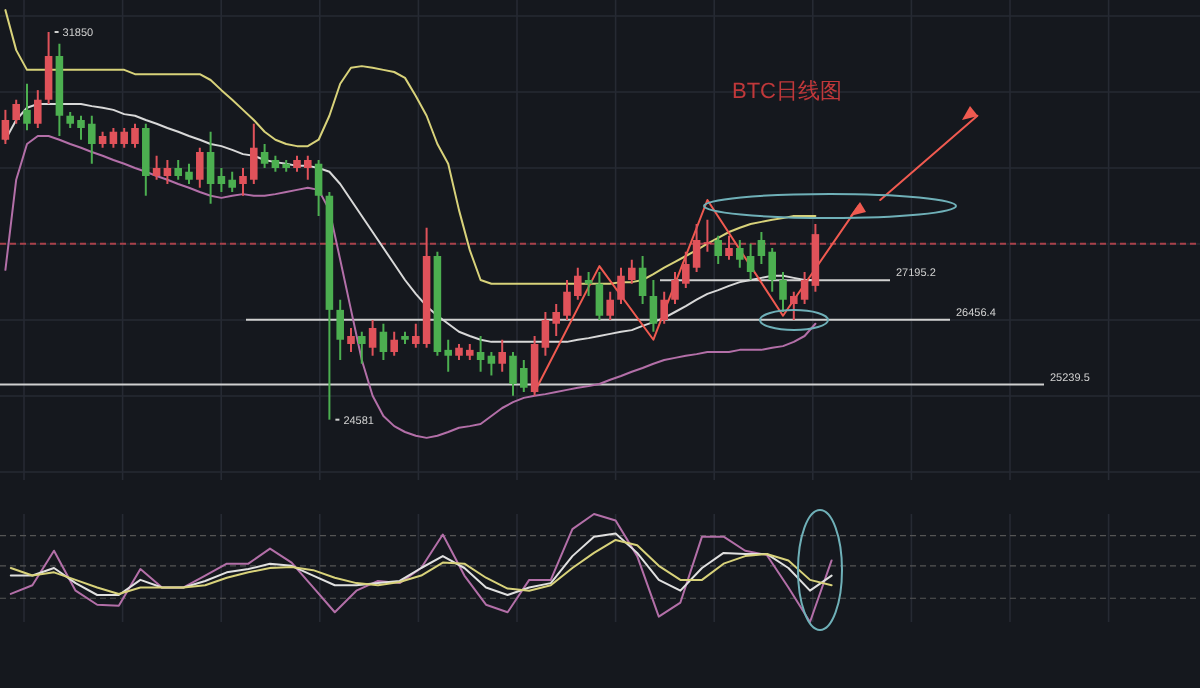 This screenshot has width=1200, height=688. What do you see at coordinates (787, 91) in the screenshot?
I see `text: BTC日线图` at bounding box center [787, 91].